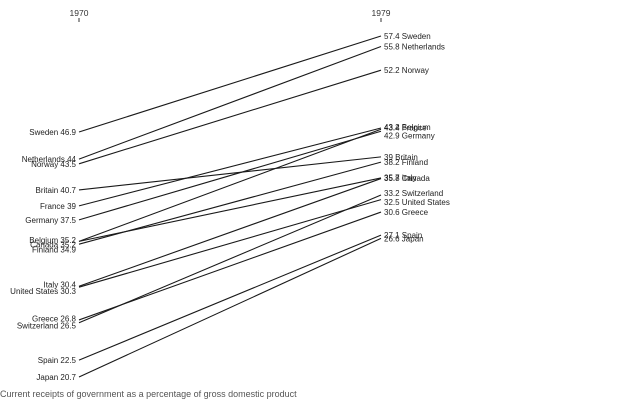 The height and width of the screenshot is (400, 640). Describe the element at coordinates (43, 291) in the screenshot. I see `left-label-united-states: United States 30.3` at that location.